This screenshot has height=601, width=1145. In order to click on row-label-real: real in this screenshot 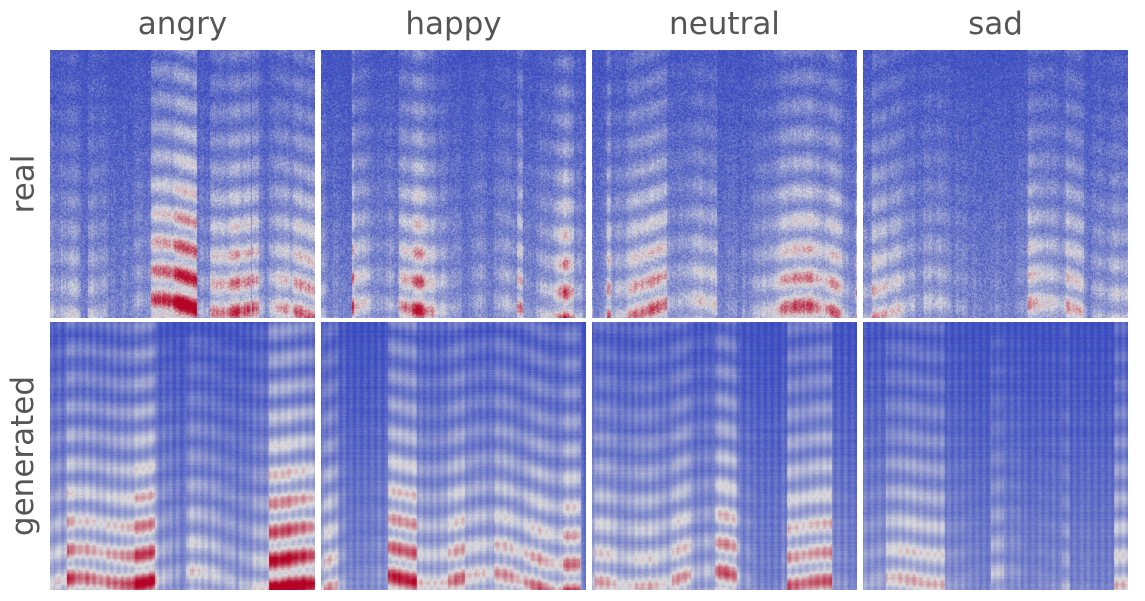, I will do `click(23, 184)`.